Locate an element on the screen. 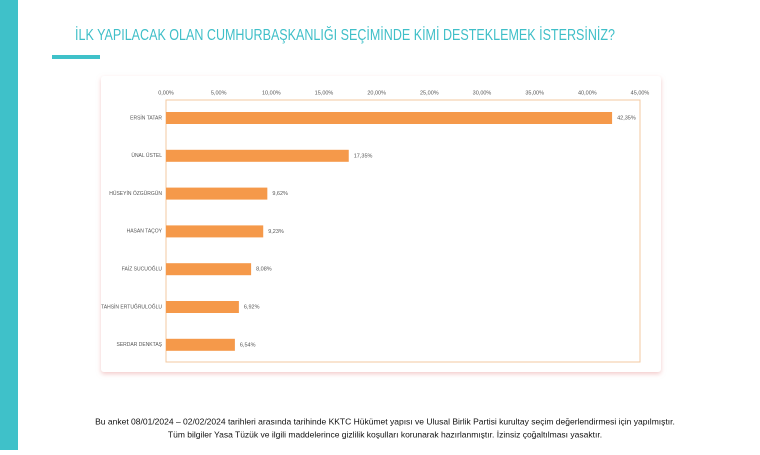  x-tick-label: 10,00% is located at coordinates (271, 93).